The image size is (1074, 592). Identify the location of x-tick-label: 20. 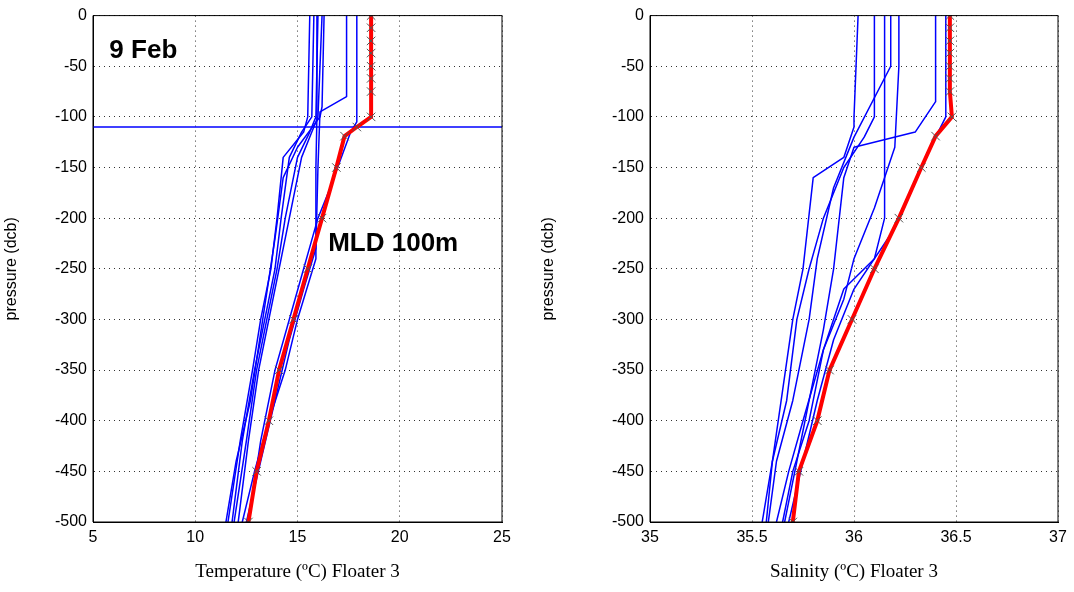
(399, 537).